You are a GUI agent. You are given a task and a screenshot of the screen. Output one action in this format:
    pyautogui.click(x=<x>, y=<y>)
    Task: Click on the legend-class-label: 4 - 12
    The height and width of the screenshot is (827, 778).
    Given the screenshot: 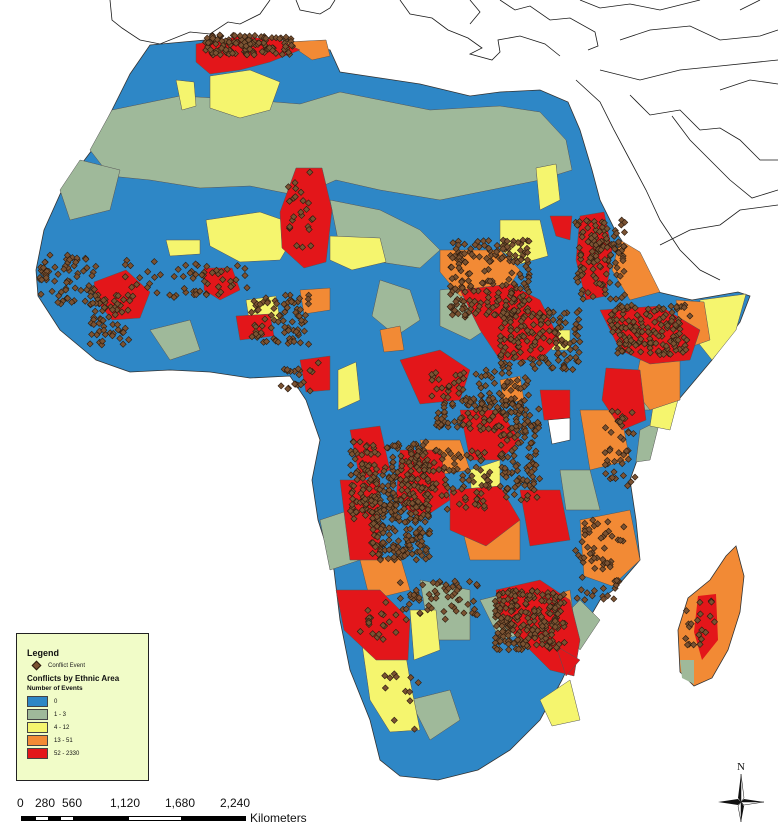 What is the action you would take?
    pyautogui.click(x=62, y=727)
    